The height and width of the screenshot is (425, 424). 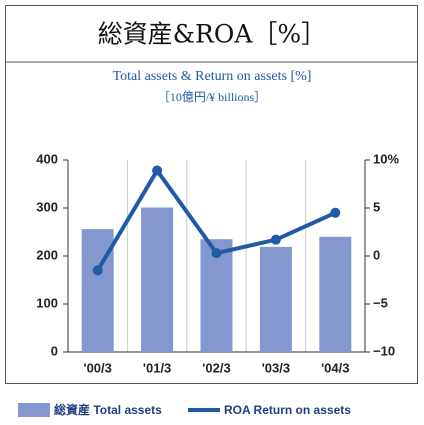 What do you see at coordinates (47, 206) in the screenshot?
I see `y-tick-label: 300` at bounding box center [47, 206].